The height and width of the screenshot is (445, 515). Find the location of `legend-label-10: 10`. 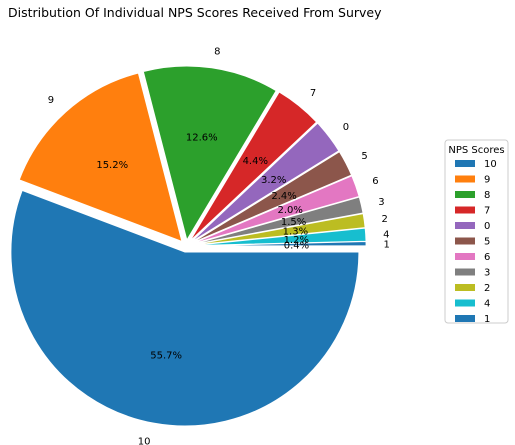

legend-label-10: 10 is located at coordinates (490, 164).